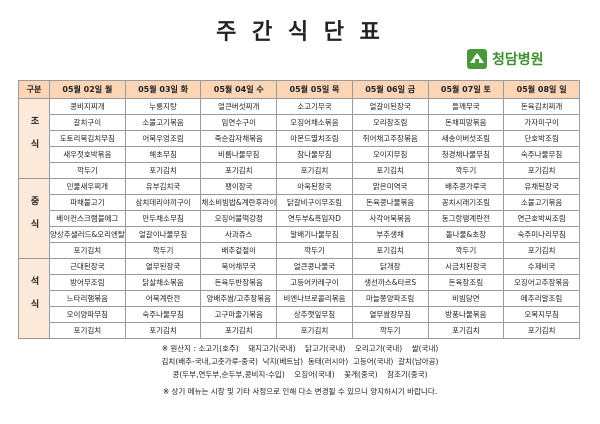  I want to click on menu-item: 연두부&흑임자D, so click(314, 218).